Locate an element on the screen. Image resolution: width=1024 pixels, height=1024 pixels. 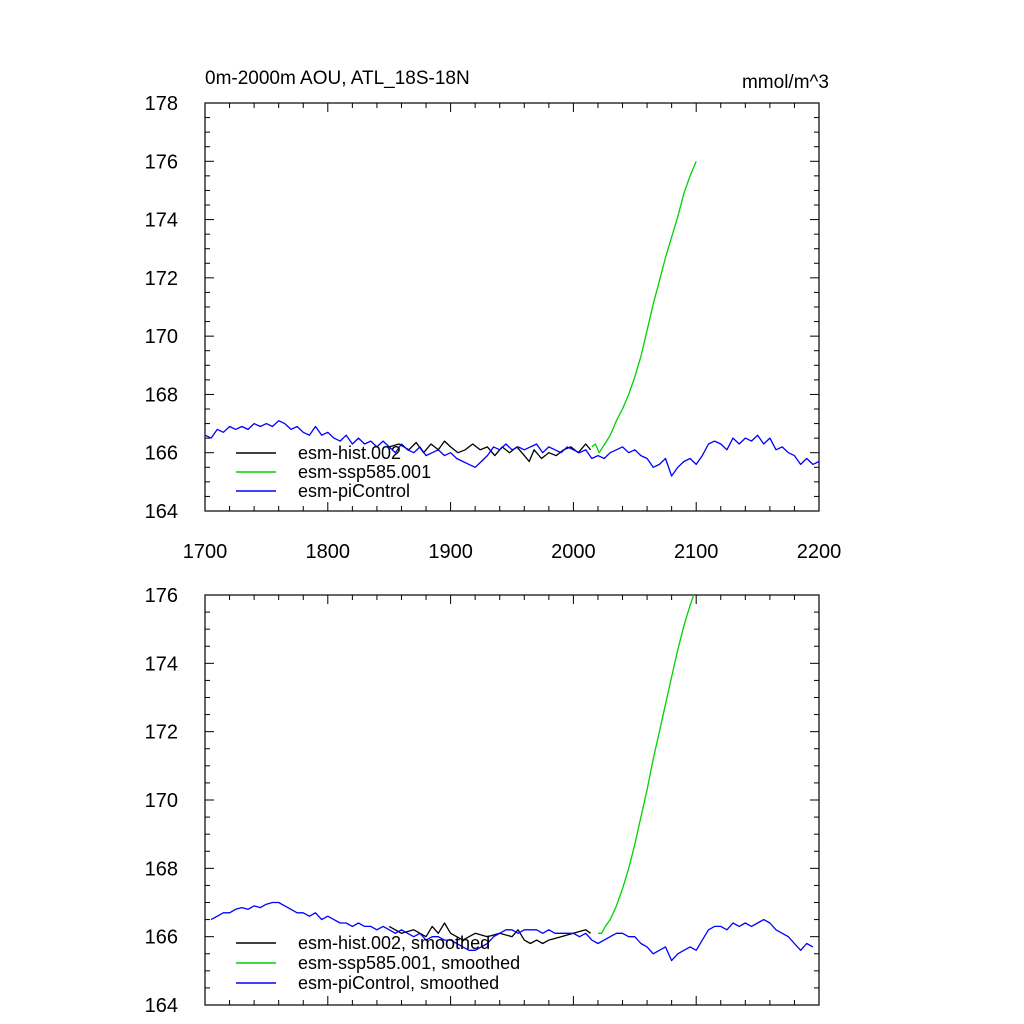
legend-label: esm-ssp585.001, smoothed is located at coordinates (409, 963).